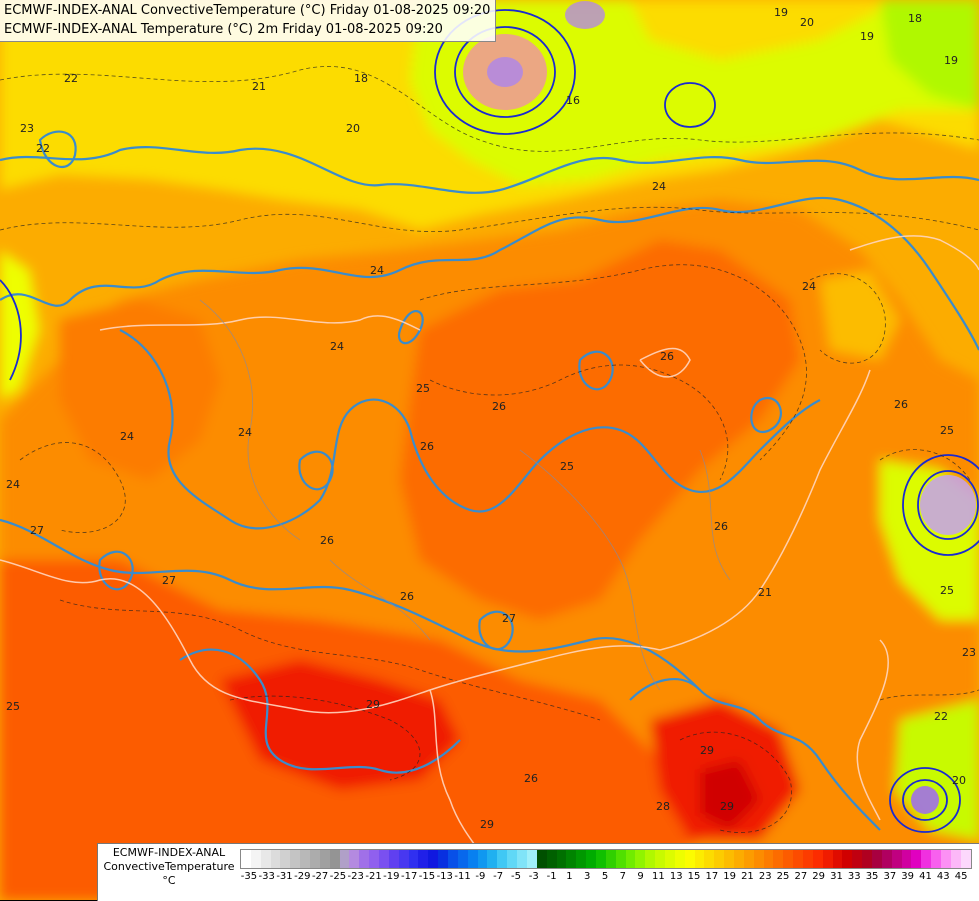  Describe the element at coordinates (640, 876) in the screenshot. I see `legend-tick: 9` at that location.